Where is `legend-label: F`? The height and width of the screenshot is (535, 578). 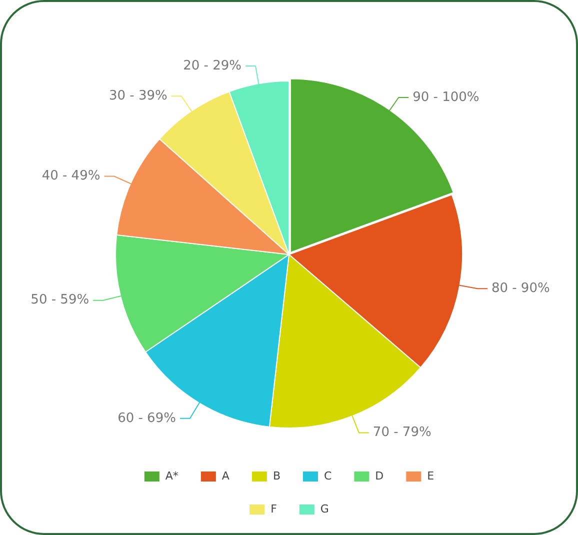
legend-label: F is located at coordinates (273, 509).